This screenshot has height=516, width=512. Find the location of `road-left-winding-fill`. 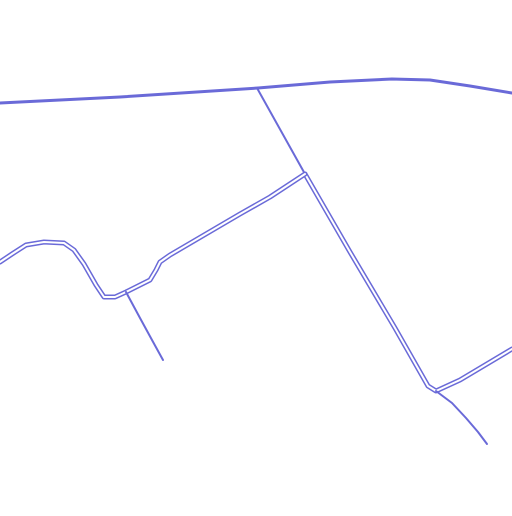

road-left-winding-fill is located at coordinates (153, 235).